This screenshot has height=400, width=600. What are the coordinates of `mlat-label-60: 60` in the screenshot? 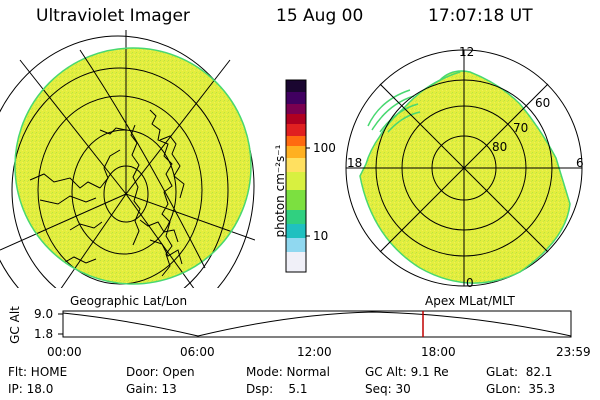 It's located at (543, 103).